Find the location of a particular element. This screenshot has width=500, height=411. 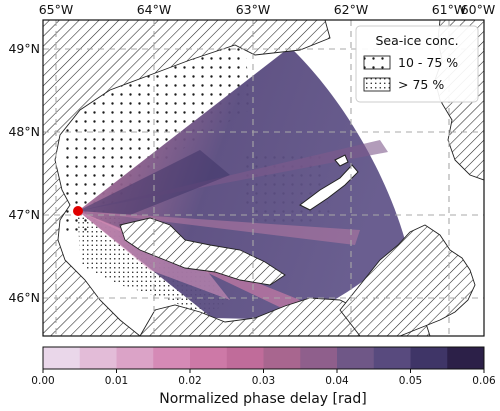

radar-station-marker is located at coordinates (78, 211).